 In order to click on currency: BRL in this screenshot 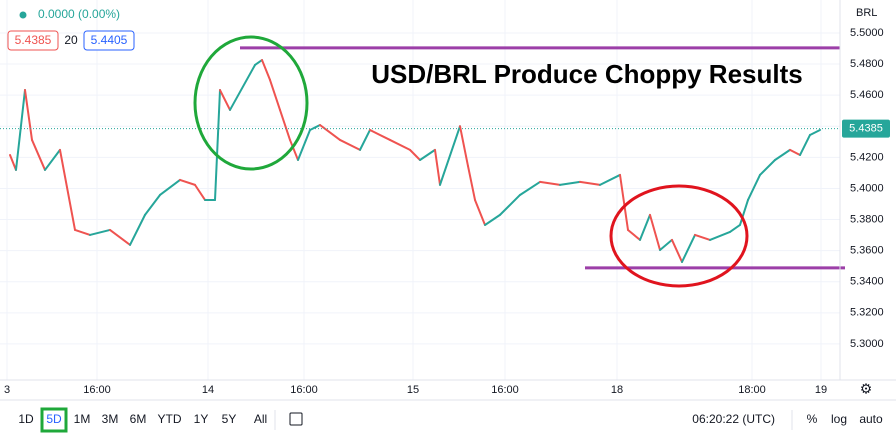, I will do `click(866, 13)`.